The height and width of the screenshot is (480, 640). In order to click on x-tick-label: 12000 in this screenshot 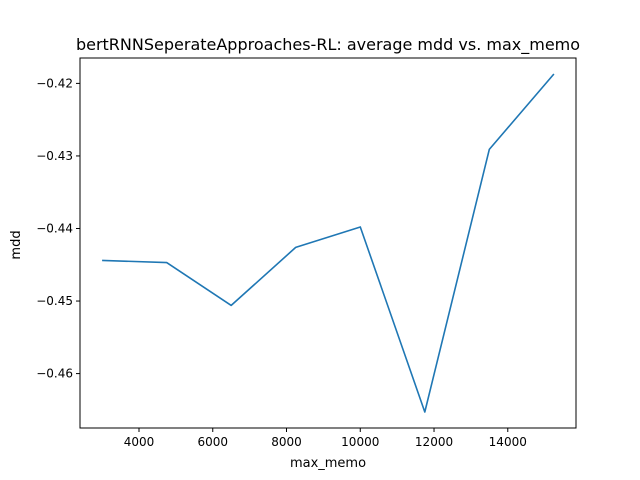, I will do `click(434, 442)`.